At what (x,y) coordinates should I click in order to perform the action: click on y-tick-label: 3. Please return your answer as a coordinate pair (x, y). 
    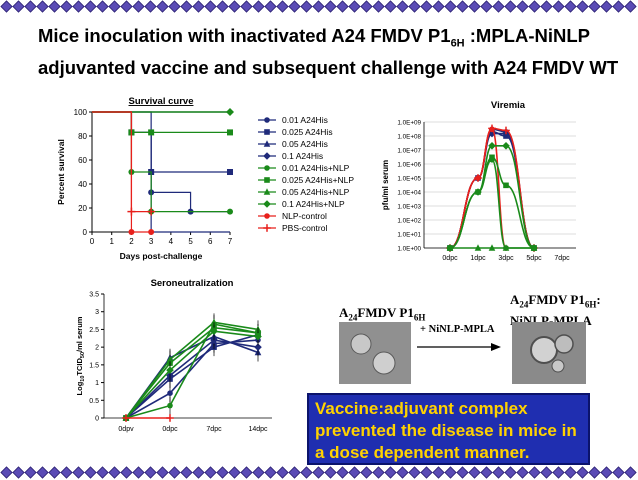
    Looking at the image, I should click on (97, 312).